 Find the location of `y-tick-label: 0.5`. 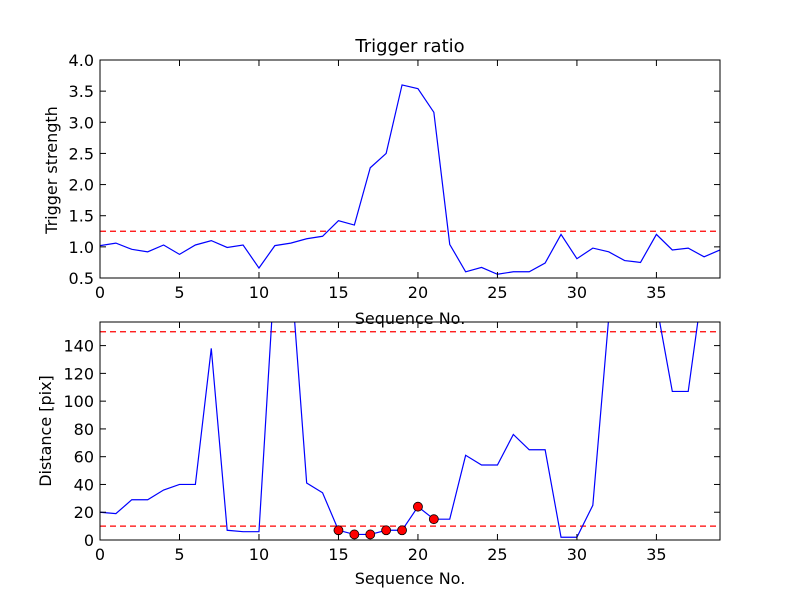

y-tick-label: 0.5 is located at coordinates (81, 278).